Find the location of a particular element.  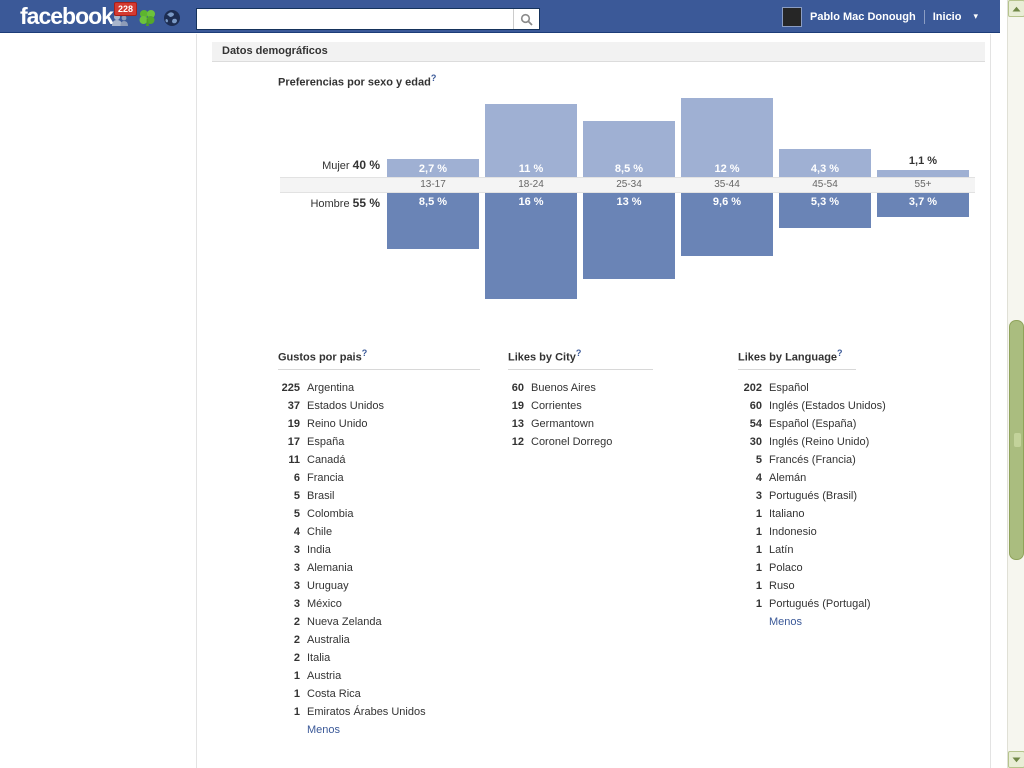

search-button is located at coordinates (526, 19).